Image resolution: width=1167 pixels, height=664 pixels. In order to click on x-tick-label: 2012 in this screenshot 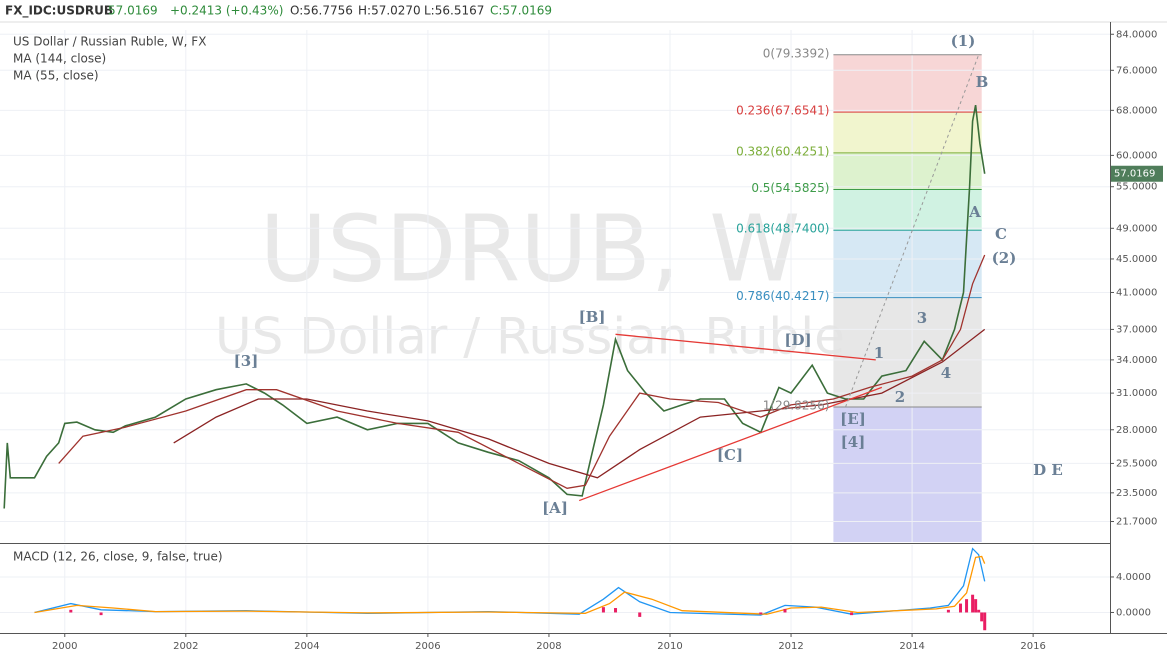, I will do `click(790, 646)`.